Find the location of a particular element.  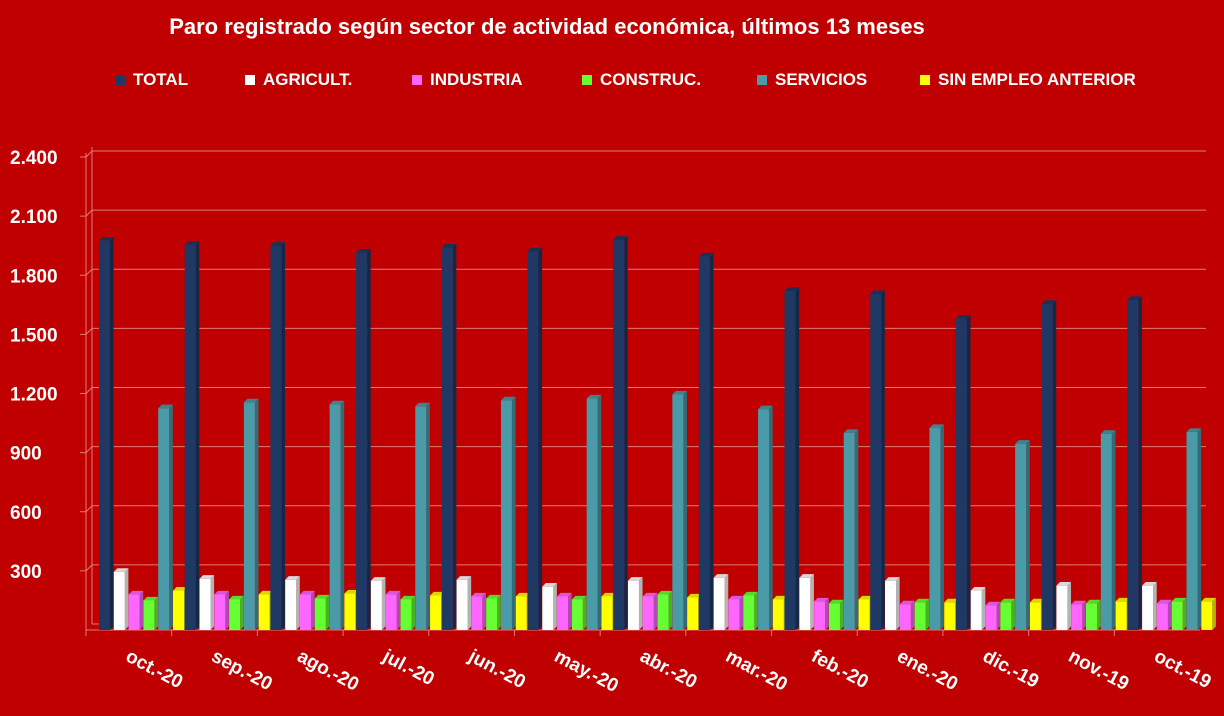

x-tick-label: jun.-20 is located at coordinates (496, 669).